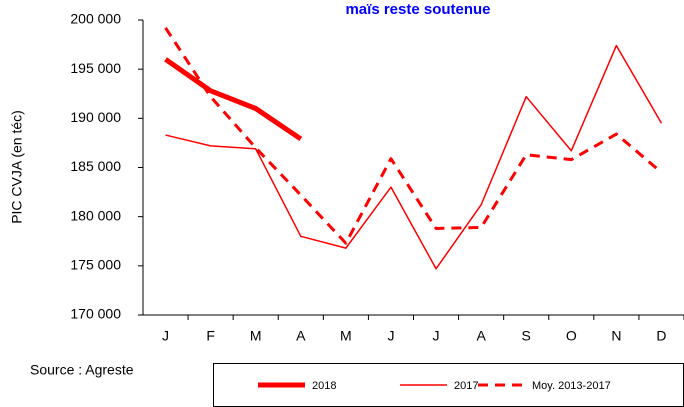 Image resolution: width=684 pixels, height=407 pixels. What do you see at coordinates (95, 68) in the screenshot?
I see `y-tick-label: 195 000` at bounding box center [95, 68].